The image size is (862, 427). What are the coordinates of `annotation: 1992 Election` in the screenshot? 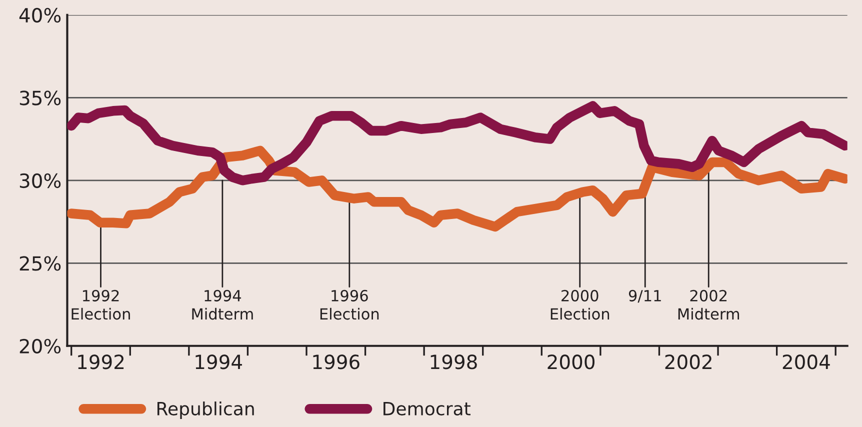 It's located at (101, 305).